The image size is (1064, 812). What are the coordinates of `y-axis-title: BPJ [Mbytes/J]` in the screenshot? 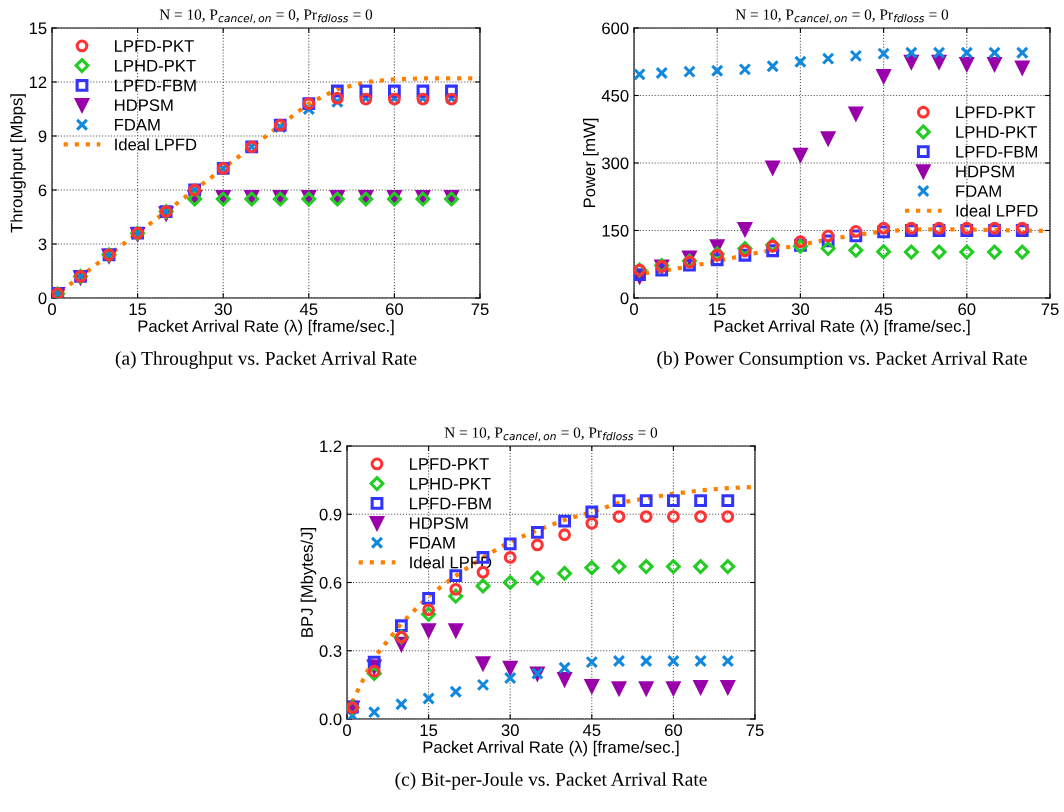 It's located at (308, 582).